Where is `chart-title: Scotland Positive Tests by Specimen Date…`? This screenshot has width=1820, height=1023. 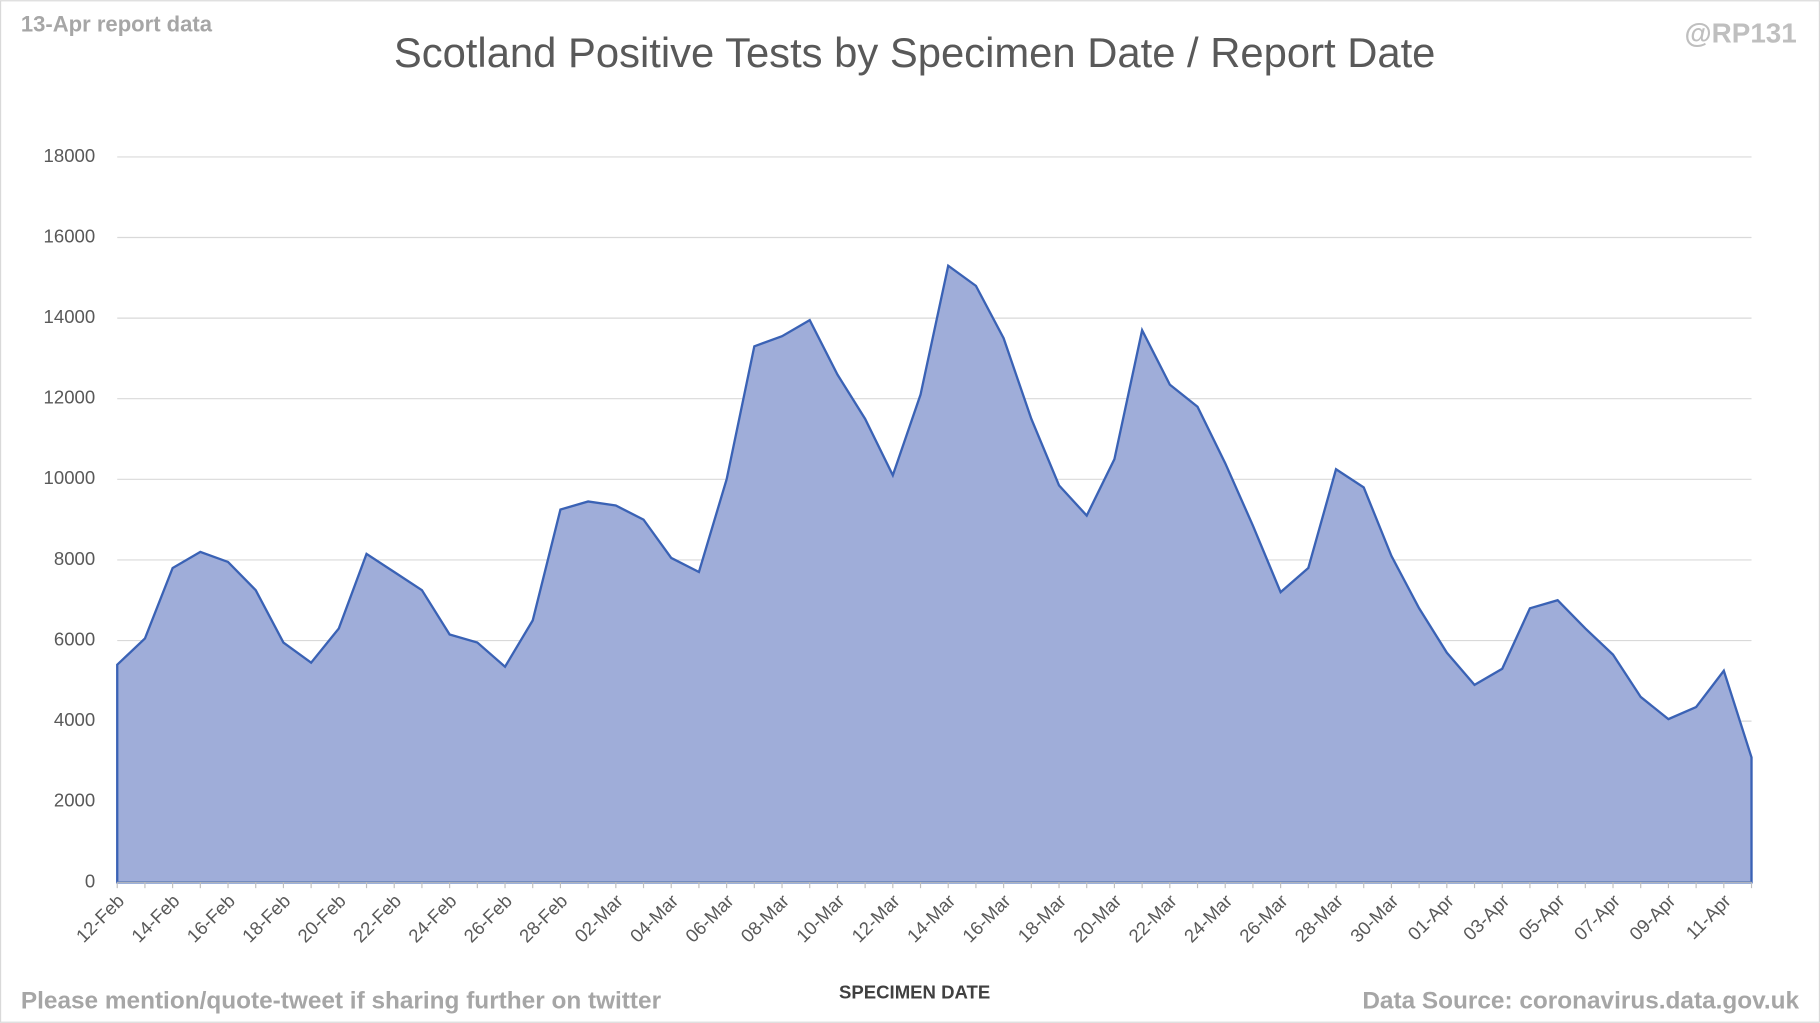
chart-title: Scotland Positive Tests by Specimen Date… is located at coordinates (915, 52).